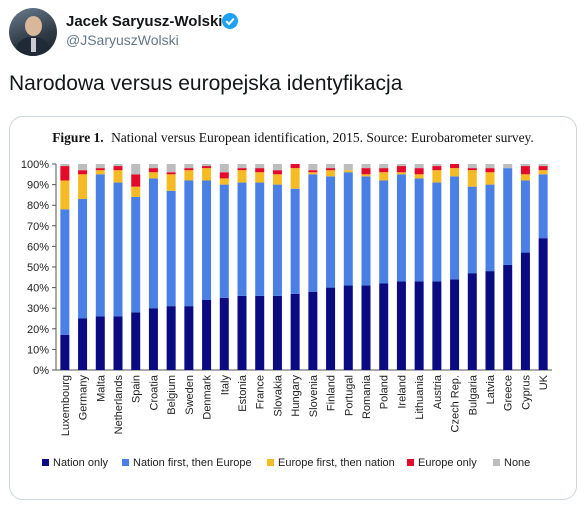 This screenshot has width=585, height=508. What do you see at coordinates (38, 186) in the screenshot?
I see `y-tick-label: 90%` at bounding box center [38, 186].